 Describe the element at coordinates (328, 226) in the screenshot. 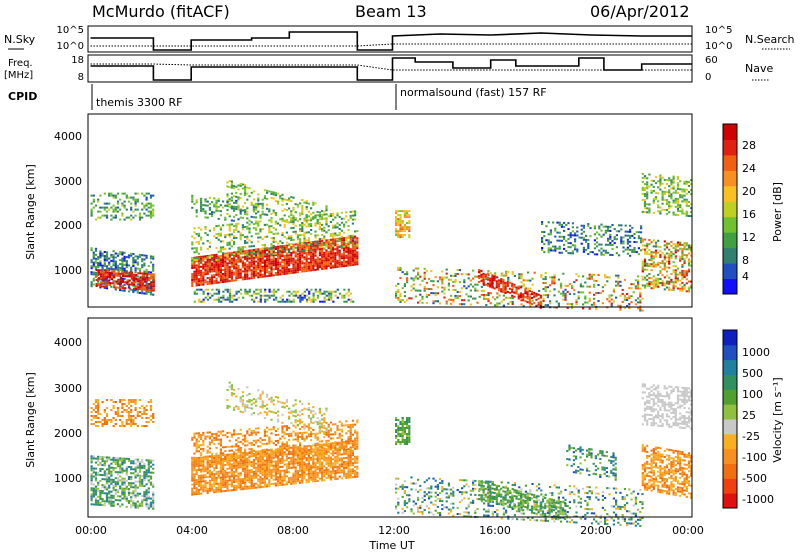

I see `power-cell-2008` at that location.